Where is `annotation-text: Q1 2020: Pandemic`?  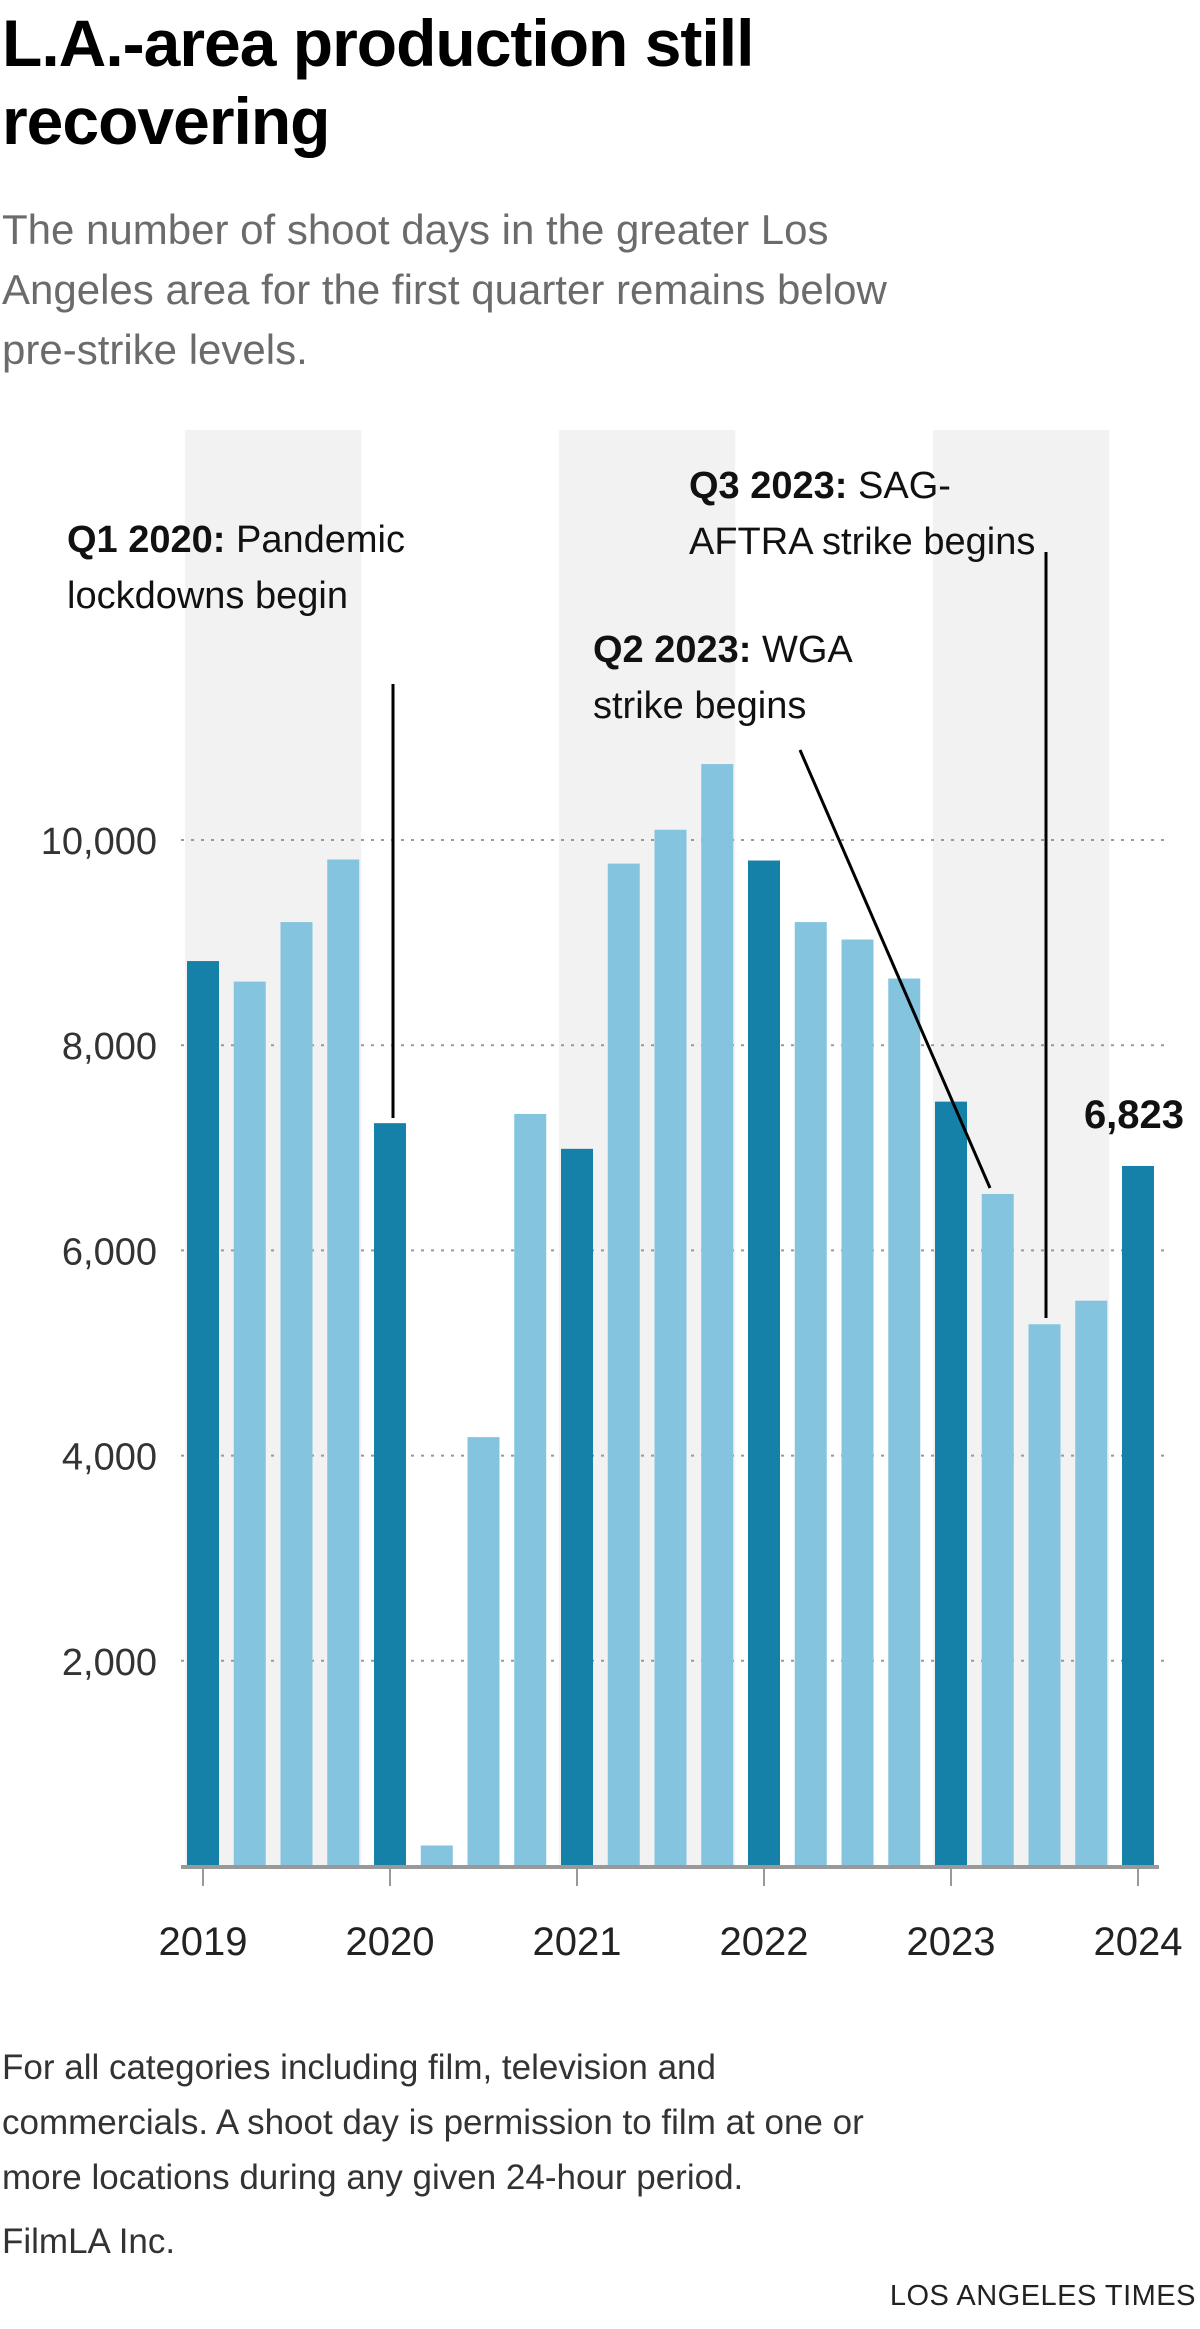
annotation-text: Q1 2020: Pandemic is located at coordinates (236, 540).